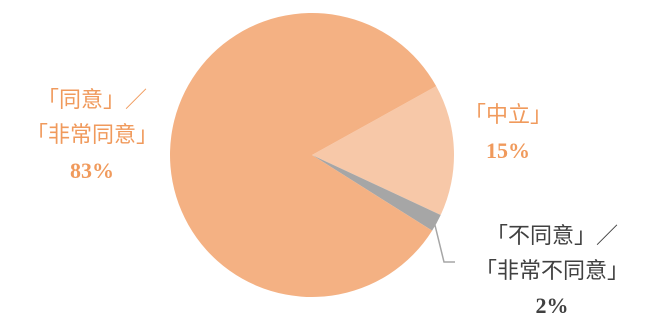 This screenshot has height=323, width=645. What do you see at coordinates (376, 193) in the screenshot?
I see `pie-slice-disagree` at bounding box center [376, 193].